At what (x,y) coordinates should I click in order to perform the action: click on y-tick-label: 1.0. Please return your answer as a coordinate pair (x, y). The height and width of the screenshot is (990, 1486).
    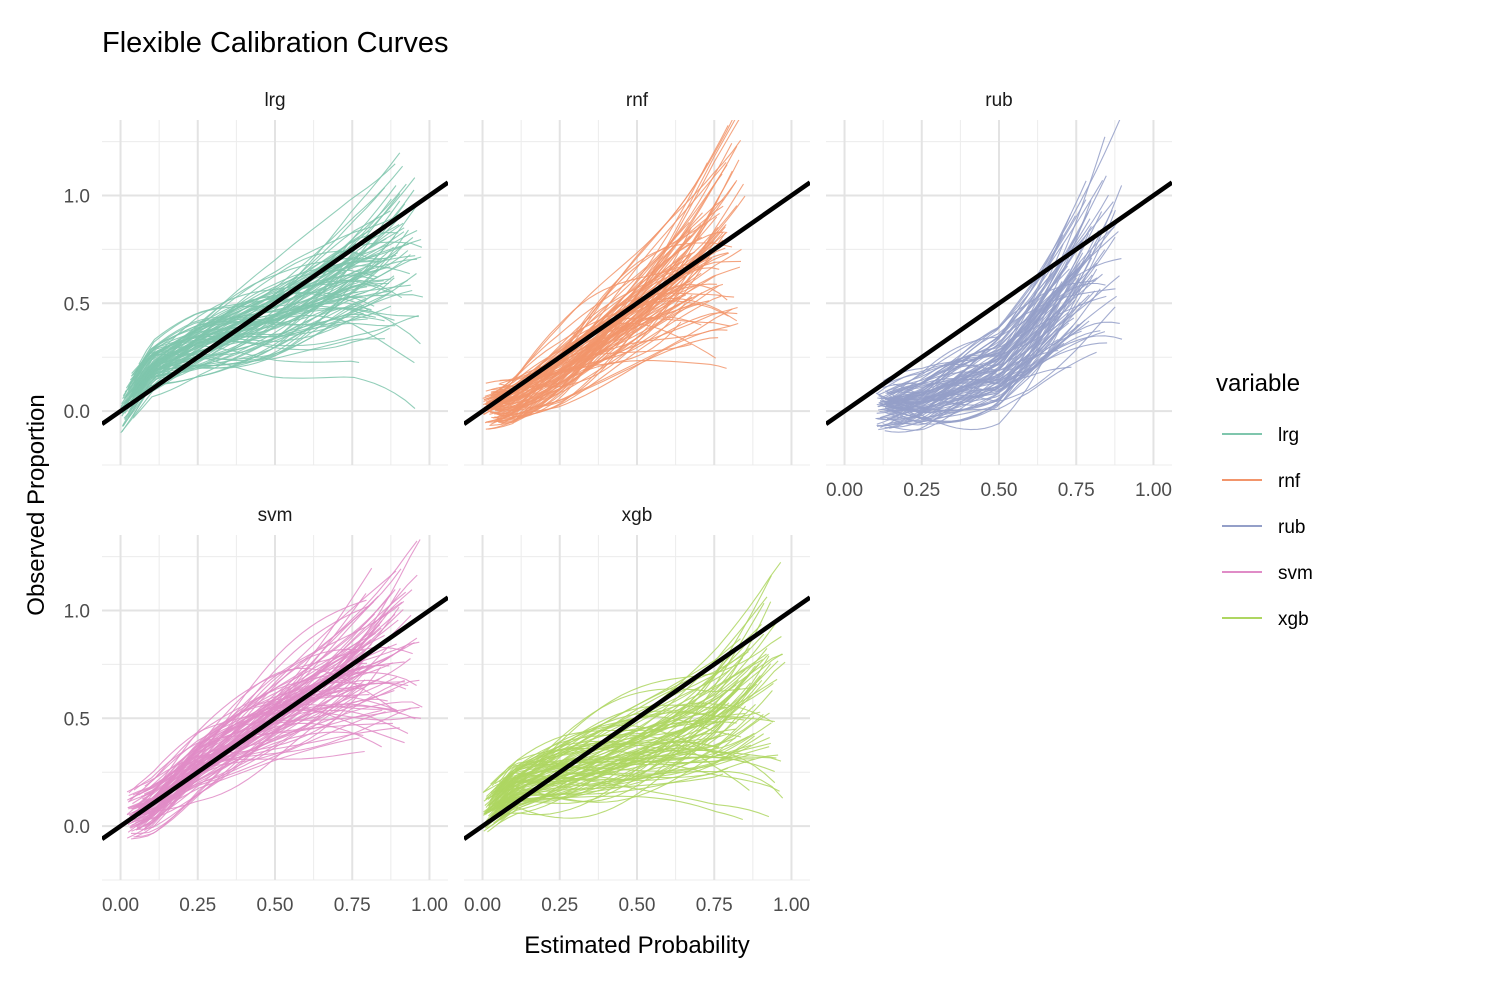
    Looking at the image, I should click on (77, 196).